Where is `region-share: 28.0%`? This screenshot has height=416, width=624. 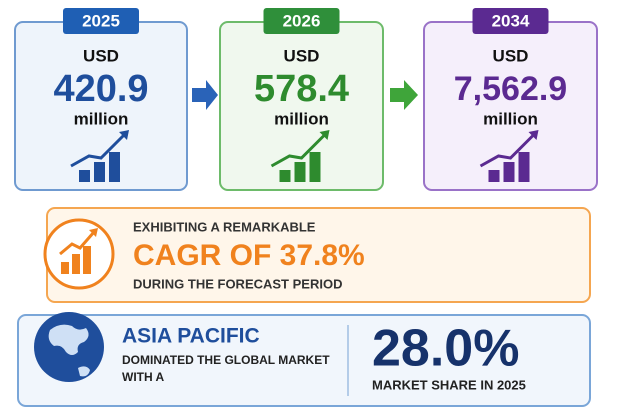 region-share: 28.0% is located at coordinates (445, 349).